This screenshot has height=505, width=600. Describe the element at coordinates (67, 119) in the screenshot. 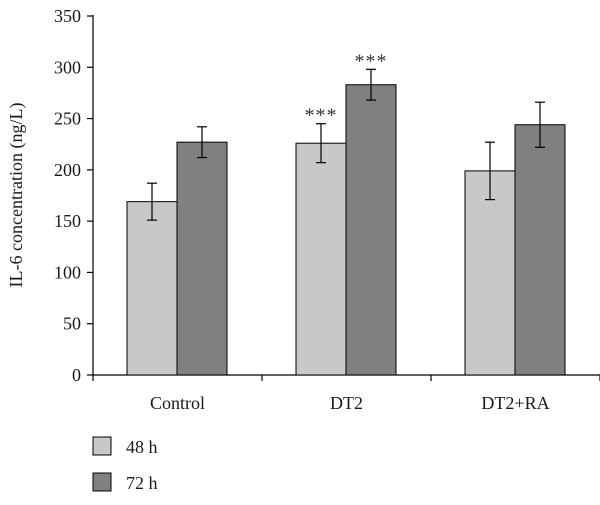

I see `y-tick-label: 250` at that location.